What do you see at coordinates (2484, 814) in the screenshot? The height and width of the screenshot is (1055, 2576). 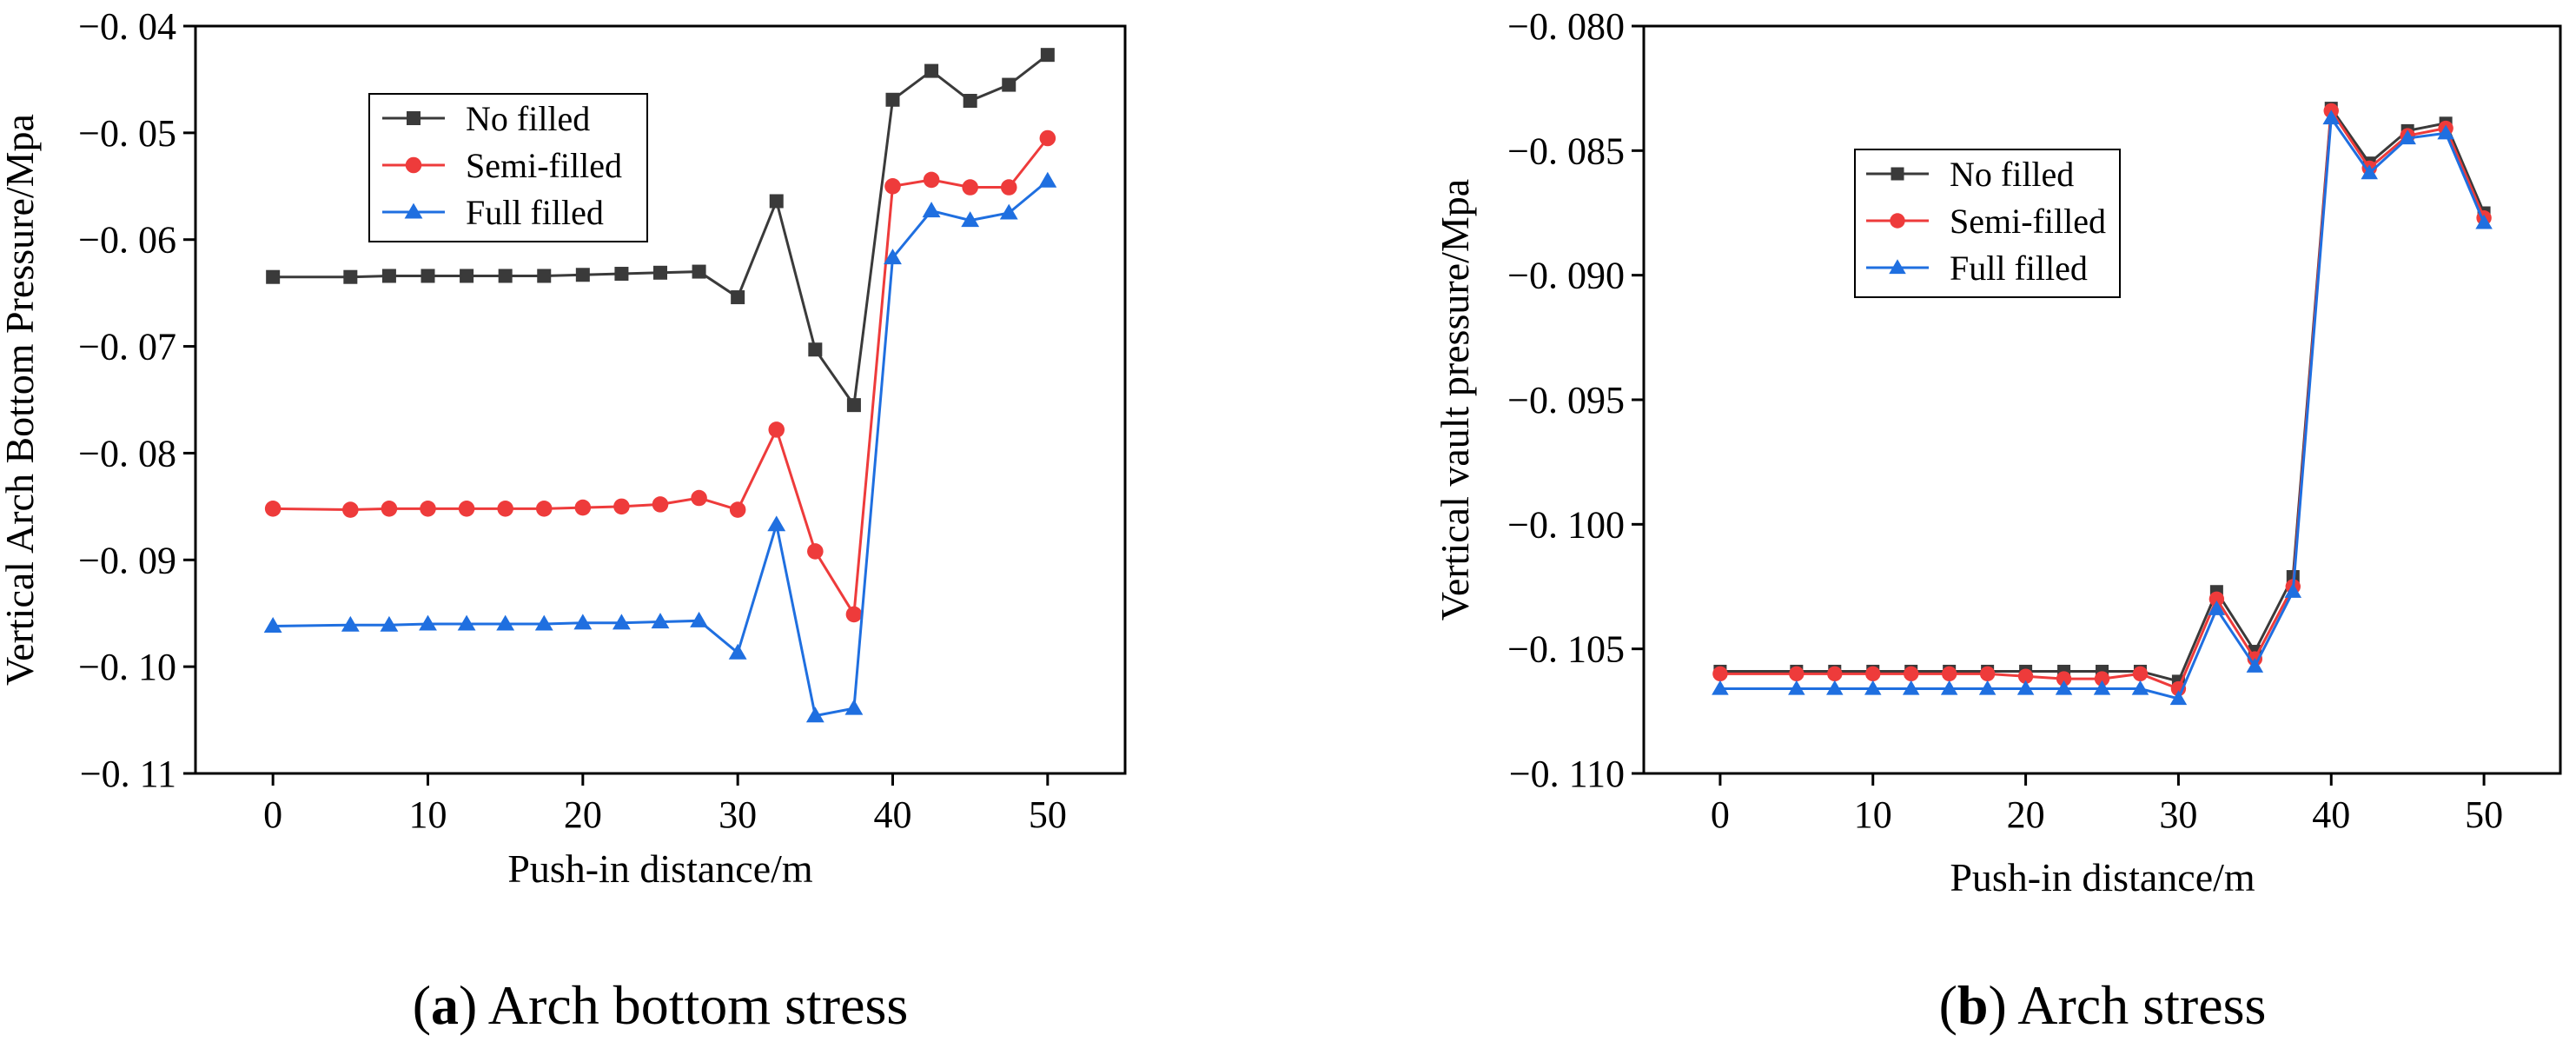 I see `x-tick-label: 50` at bounding box center [2484, 814].